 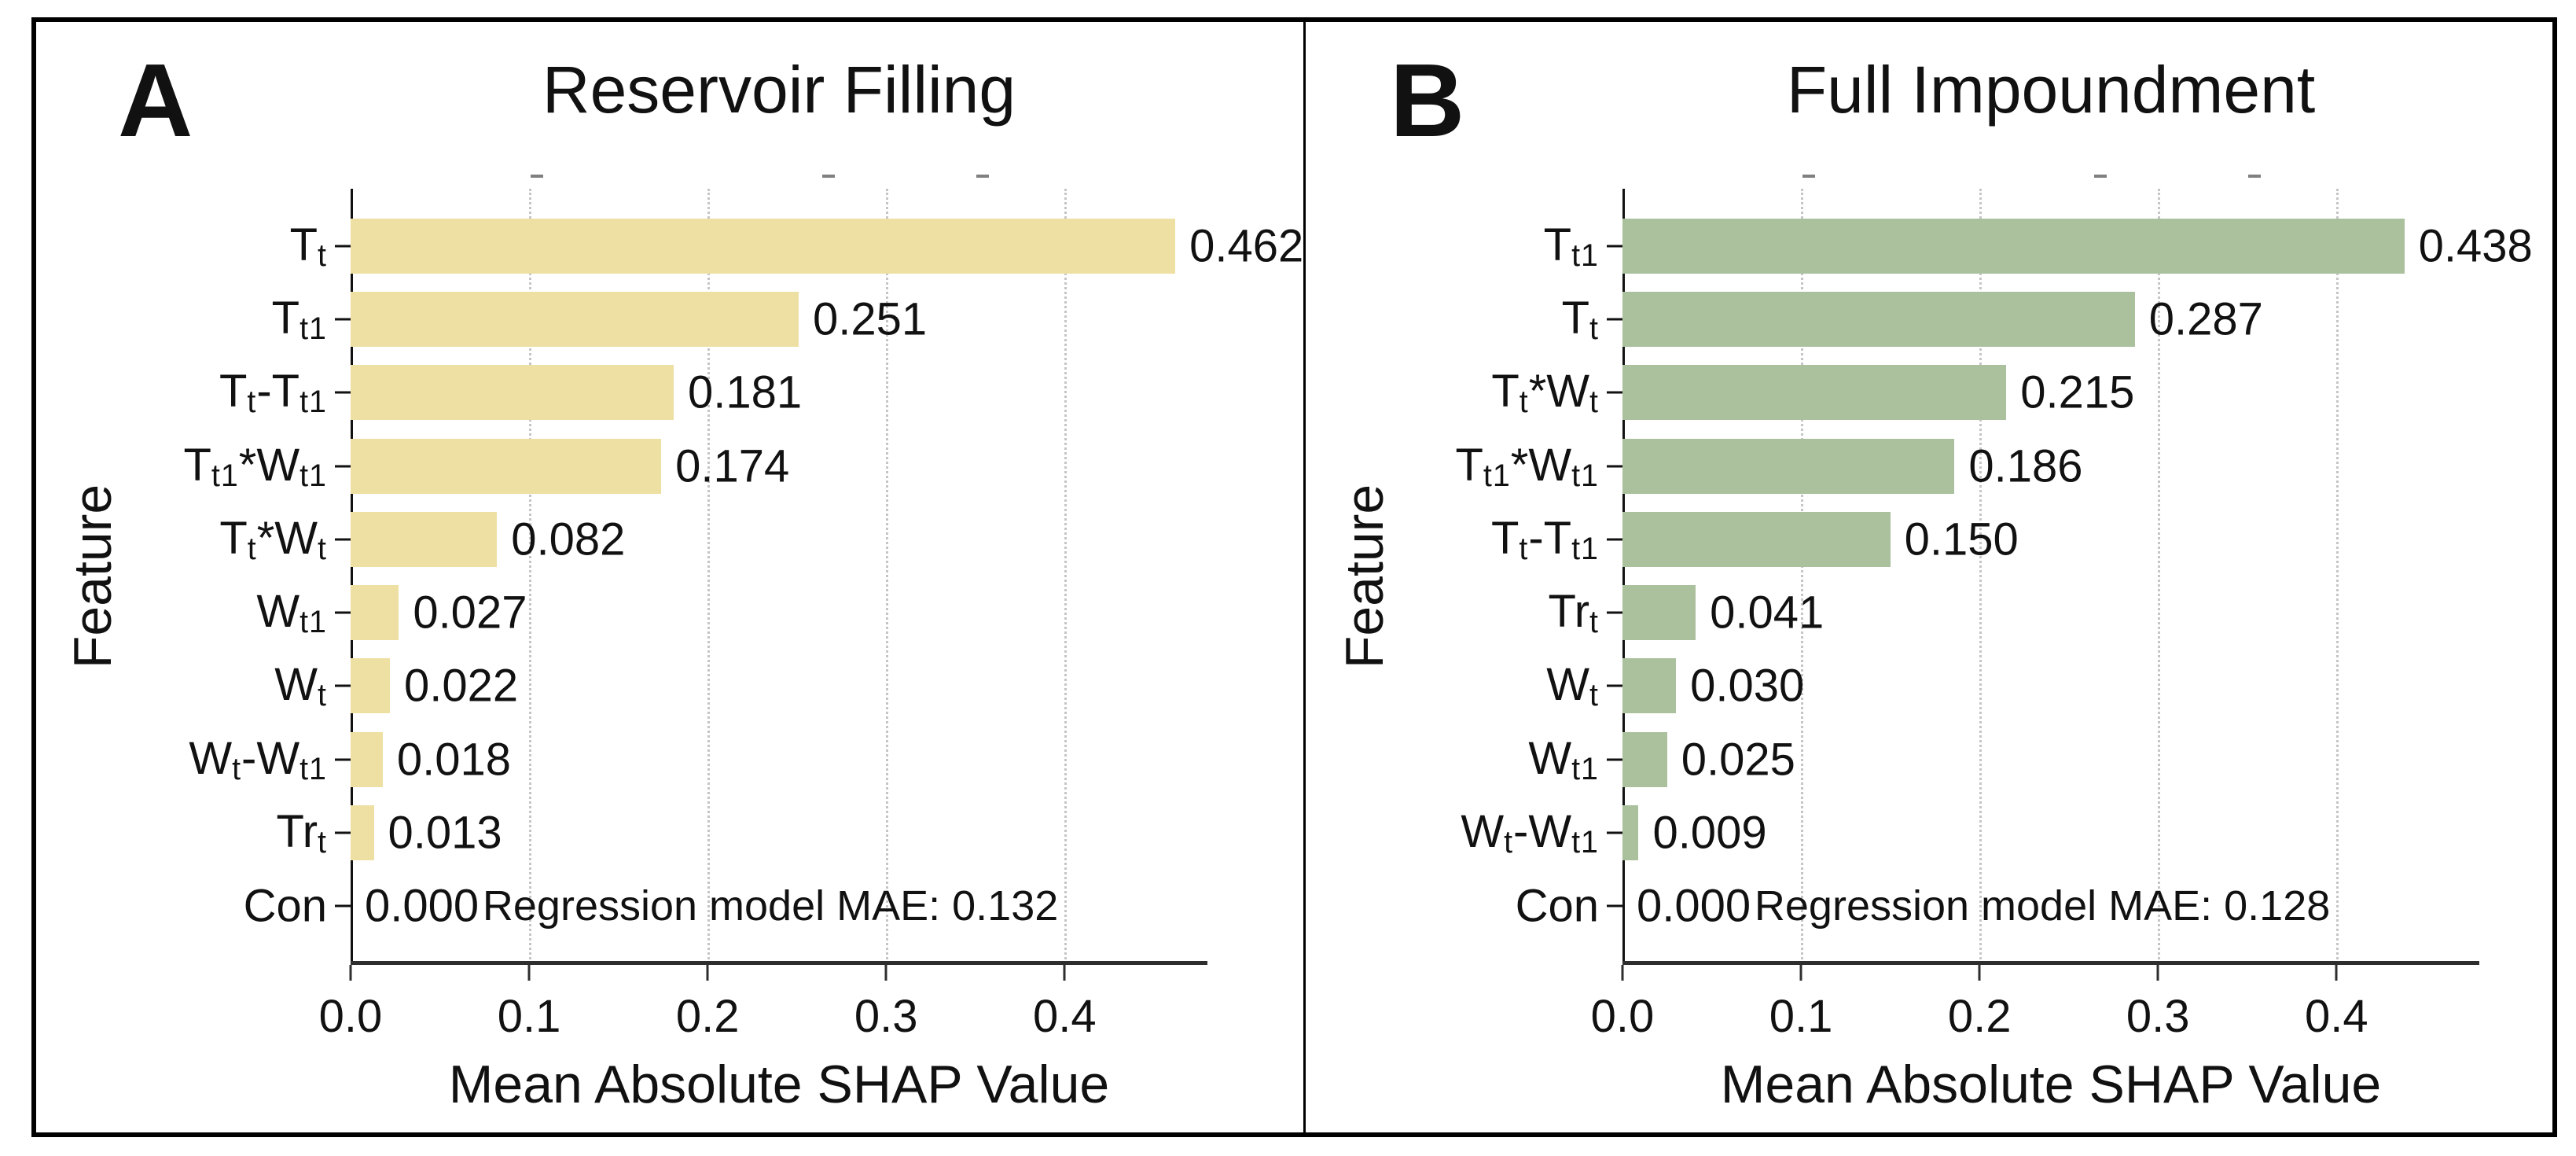 I want to click on bar-value-label: 0.082, so click(x=568, y=539).